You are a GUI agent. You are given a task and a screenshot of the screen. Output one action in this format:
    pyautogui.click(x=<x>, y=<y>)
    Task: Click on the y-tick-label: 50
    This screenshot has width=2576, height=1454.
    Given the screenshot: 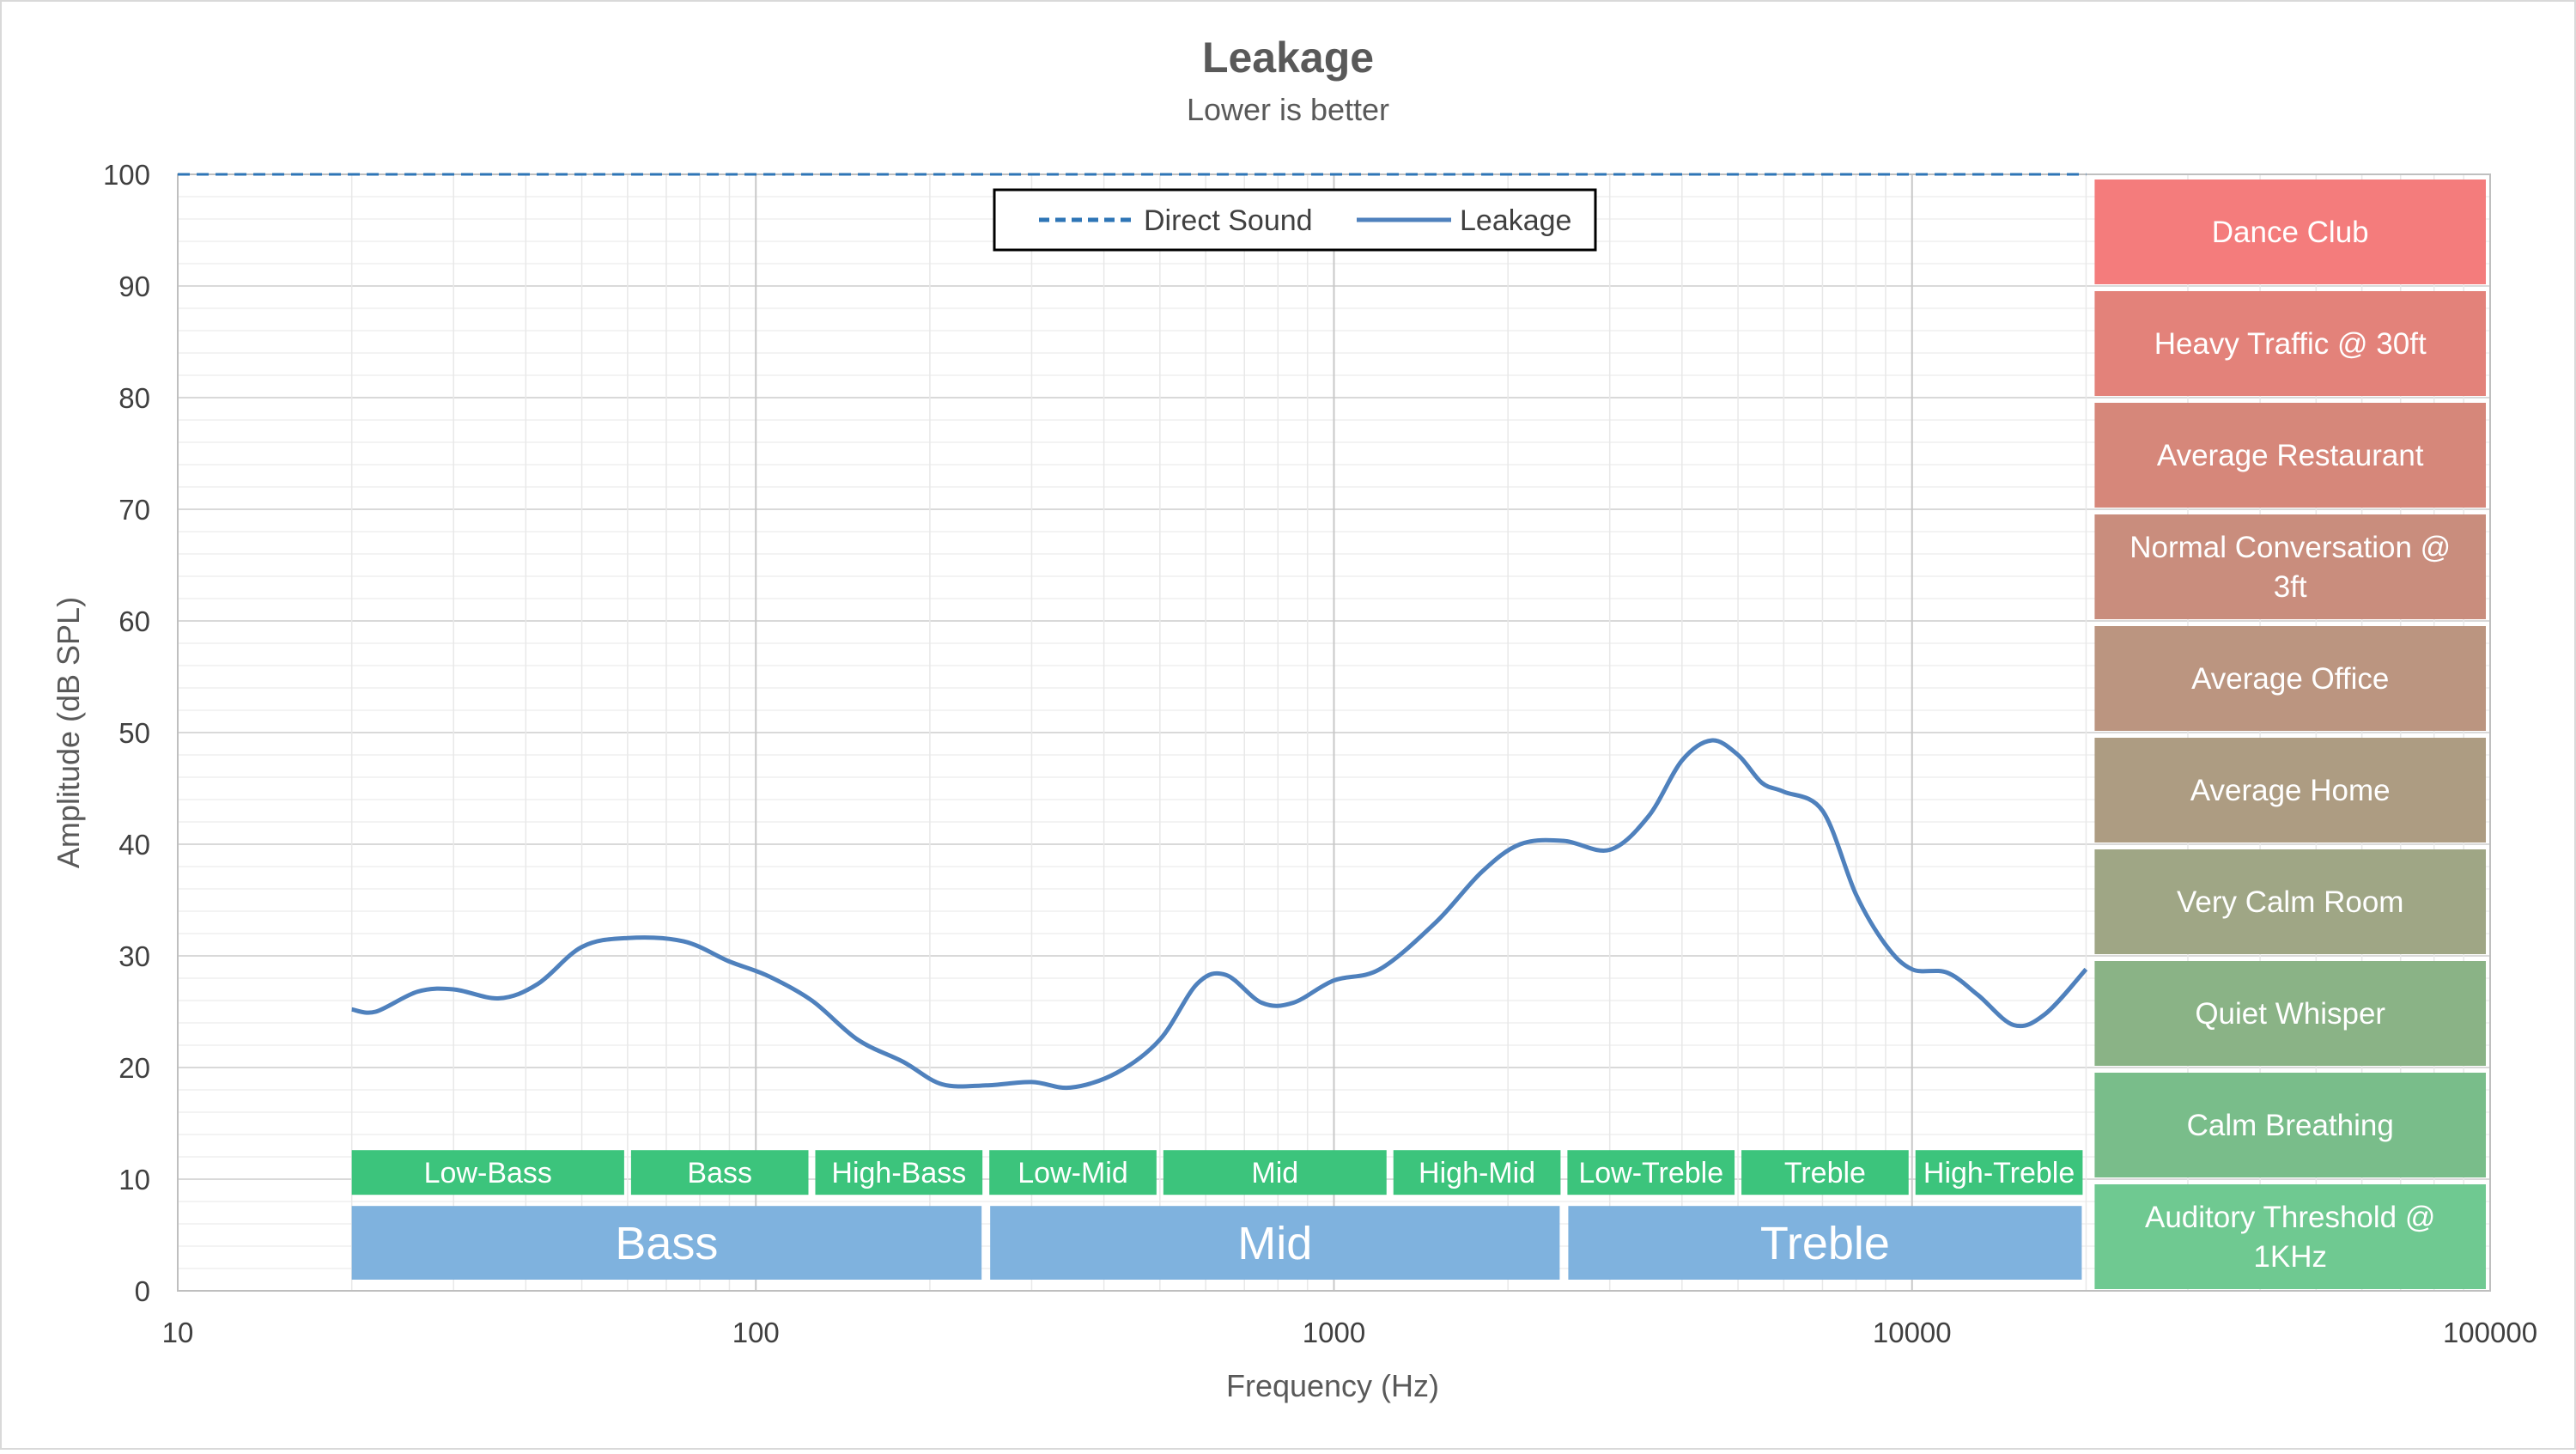 What is the action you would take?
    pyautogui.click(x=134, y=733)
    